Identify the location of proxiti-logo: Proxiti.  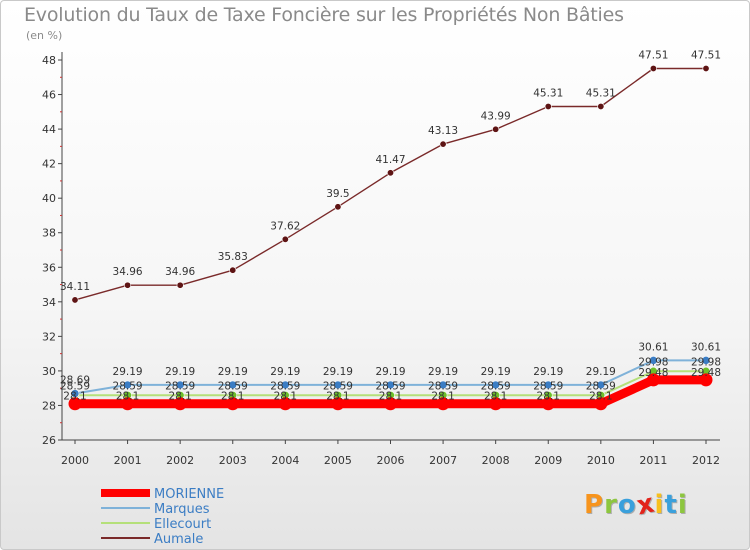
(636, 504).